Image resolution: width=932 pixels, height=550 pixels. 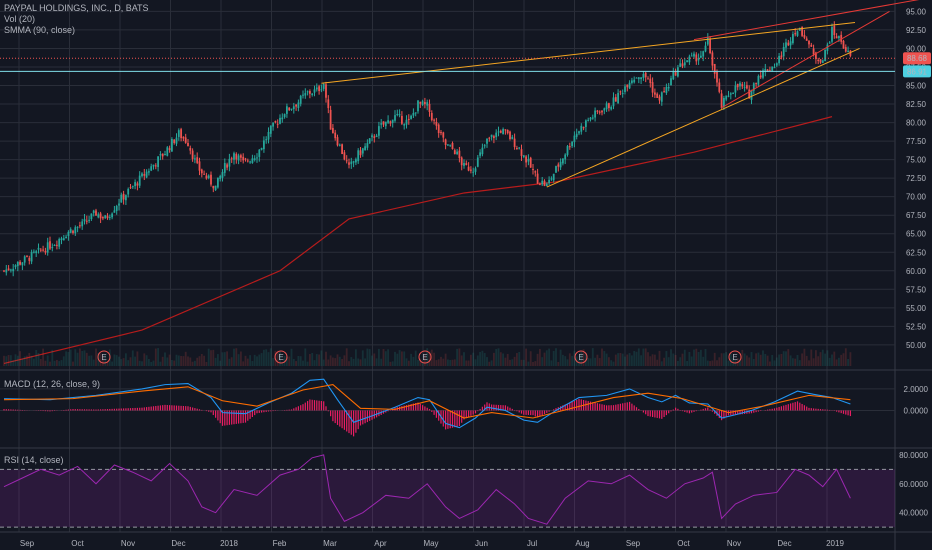 I want to click on macd-legend: MACD (12, 26, close, 9), so click(x=52, y=384).